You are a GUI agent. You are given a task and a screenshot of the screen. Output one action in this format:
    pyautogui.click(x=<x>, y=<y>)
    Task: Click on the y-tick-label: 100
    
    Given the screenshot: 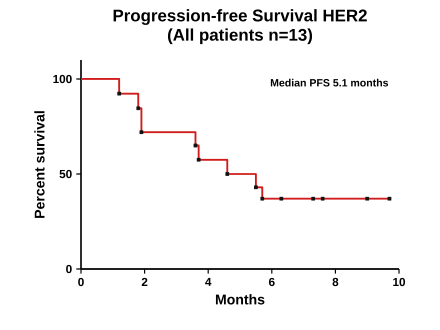 What is the action you would take?
    pyautogui.click(x=62, y=79)
    